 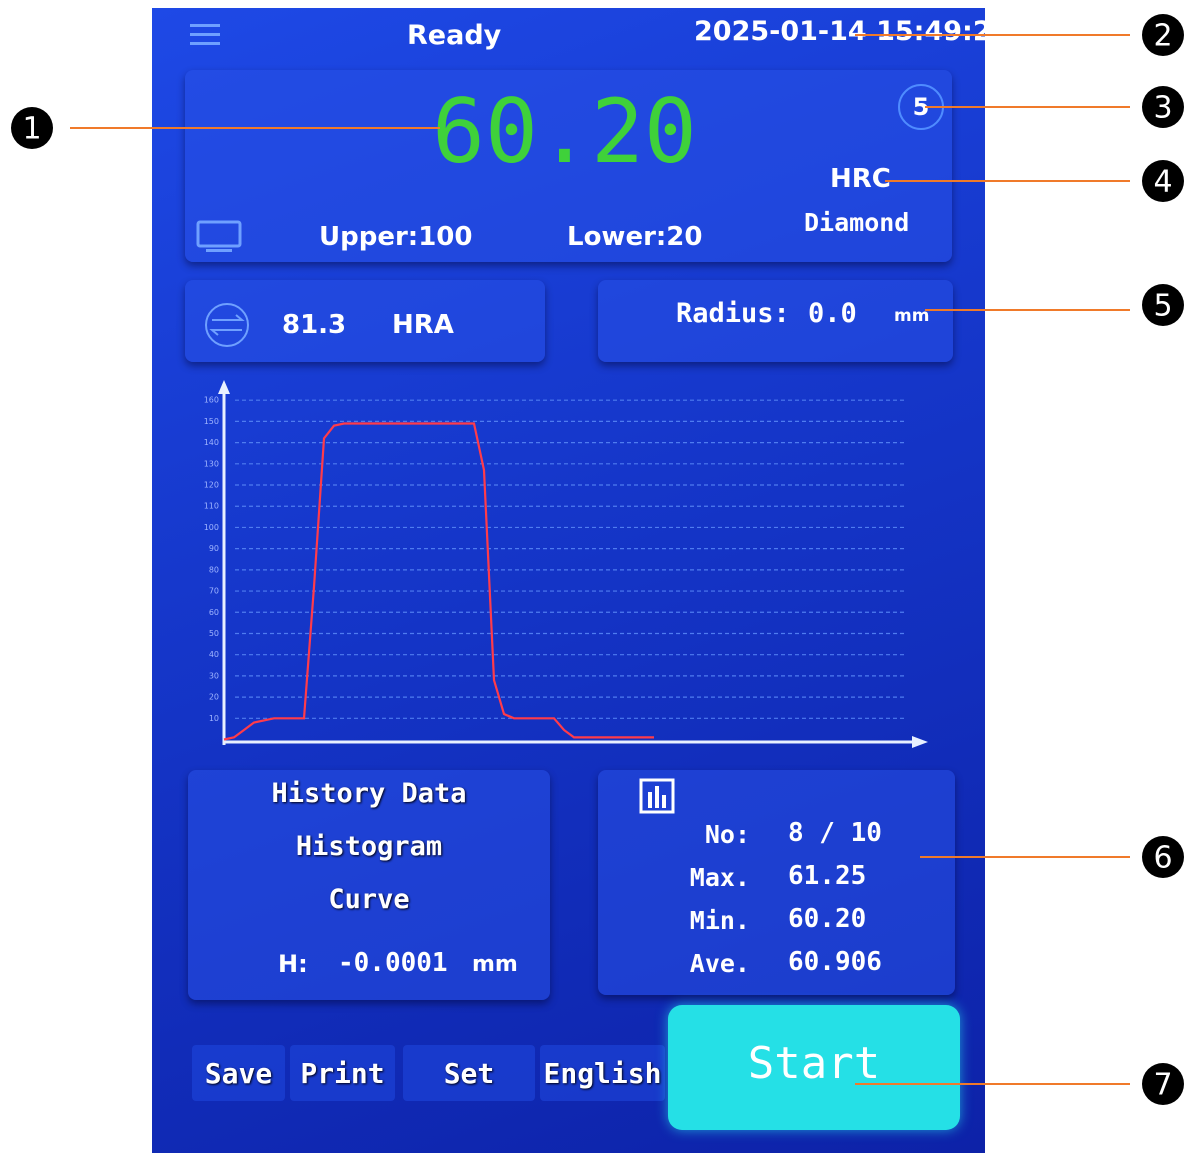 I want to click on stat-value: 61.25, so click(x=827, y=876).